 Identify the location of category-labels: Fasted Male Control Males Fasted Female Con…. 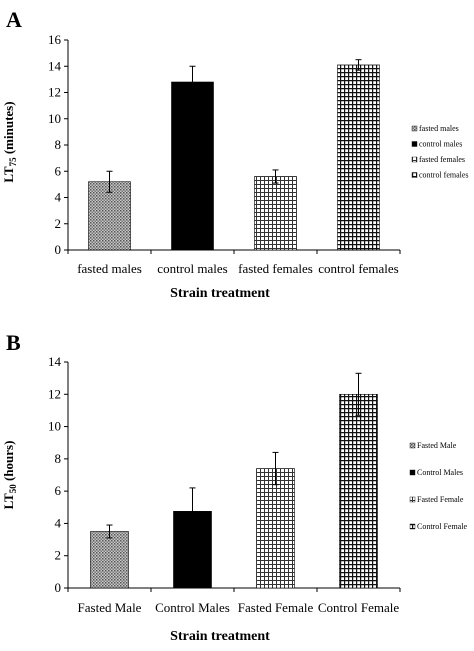
(239, 607).